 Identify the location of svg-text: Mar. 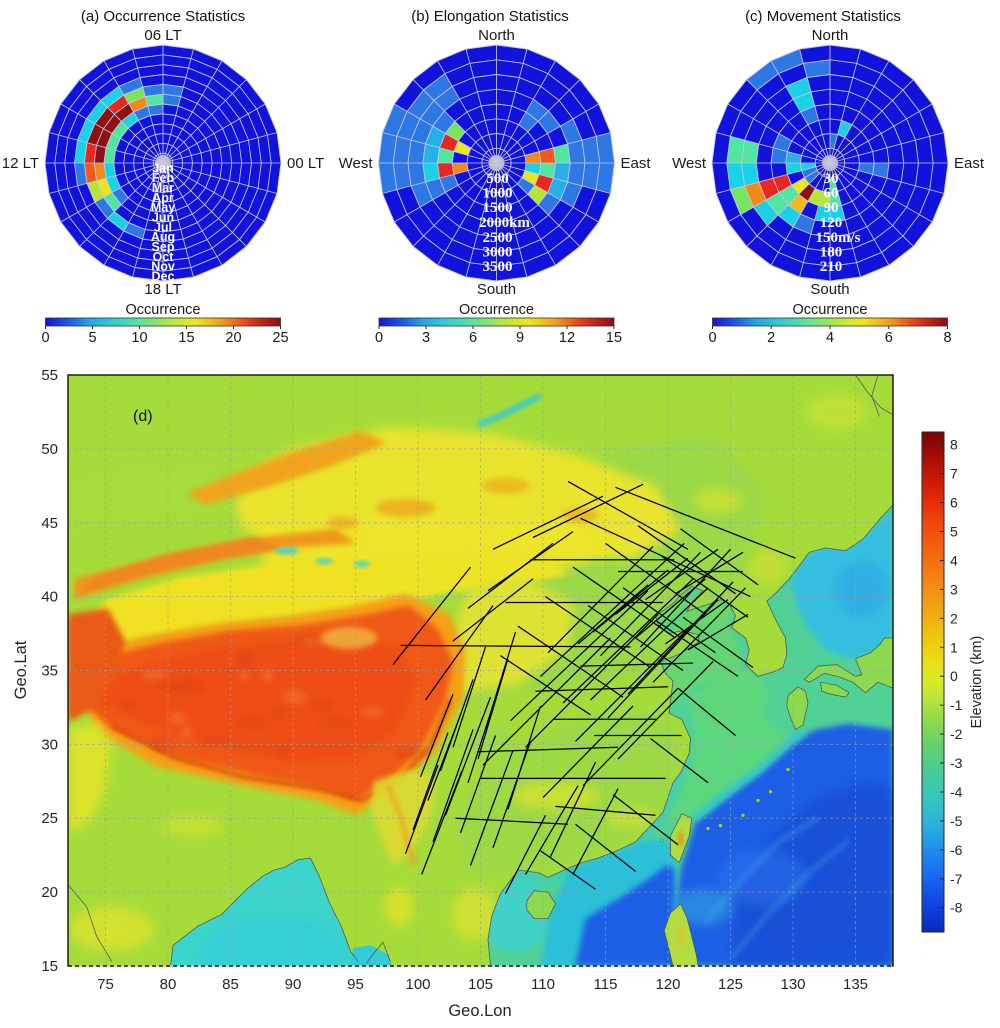
(163, 188).